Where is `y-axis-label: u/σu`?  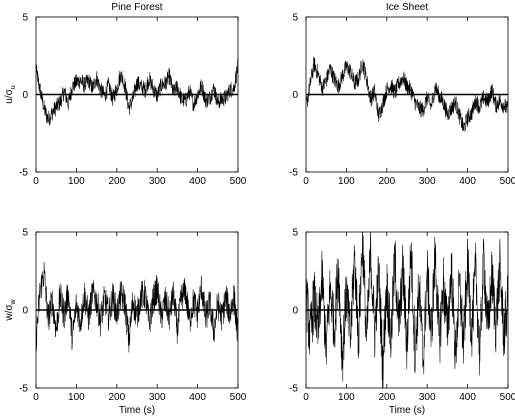 y-axis-label: u/σu is located at coordinates (10, 94).